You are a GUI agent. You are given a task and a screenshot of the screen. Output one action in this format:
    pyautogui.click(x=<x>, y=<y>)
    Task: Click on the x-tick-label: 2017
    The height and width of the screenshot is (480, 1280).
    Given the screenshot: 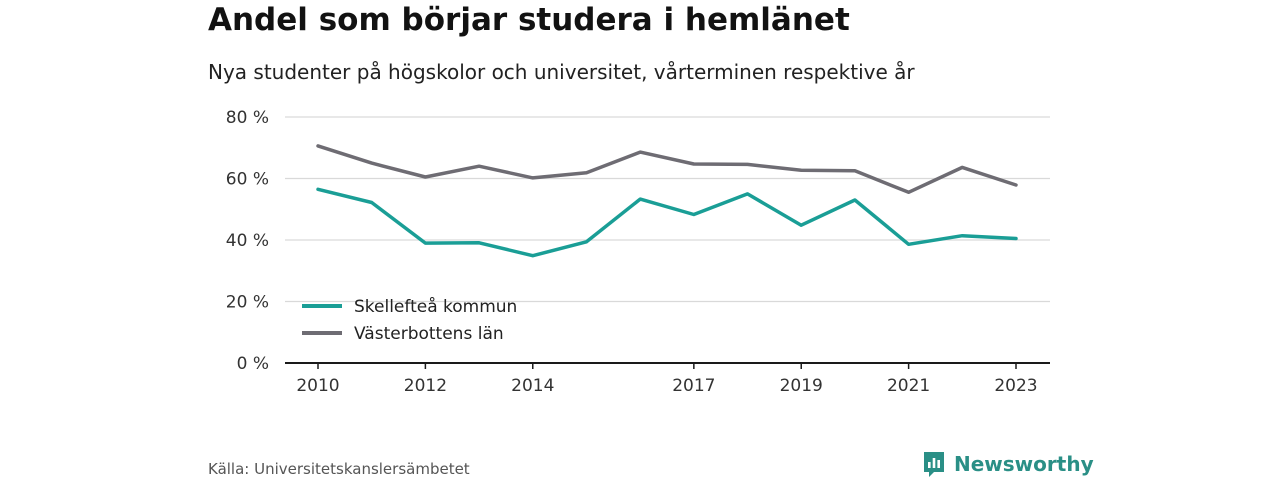 What is the action you would take?
    pyautogui.click(x=693, y=386)
    